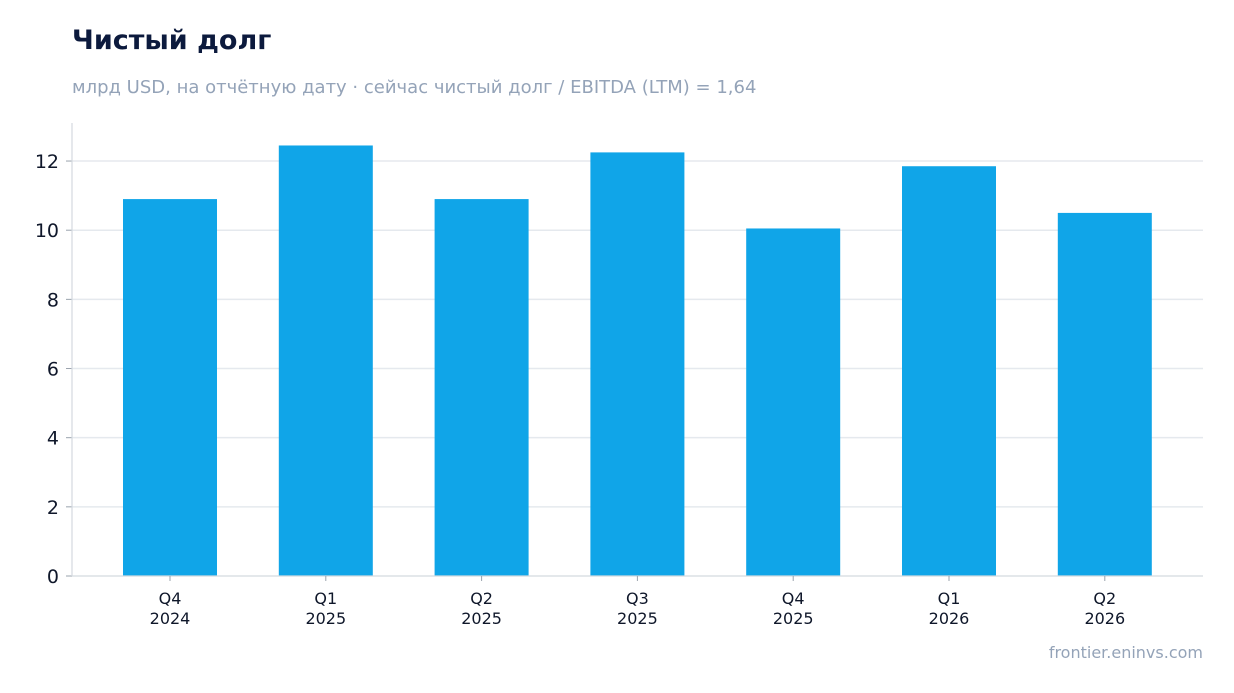 The image size is (1234, 693). What do you see at coordinates (53, 508) in the screenshot?
I see `y-tick-label: 2` at bounding box center [53, 508].